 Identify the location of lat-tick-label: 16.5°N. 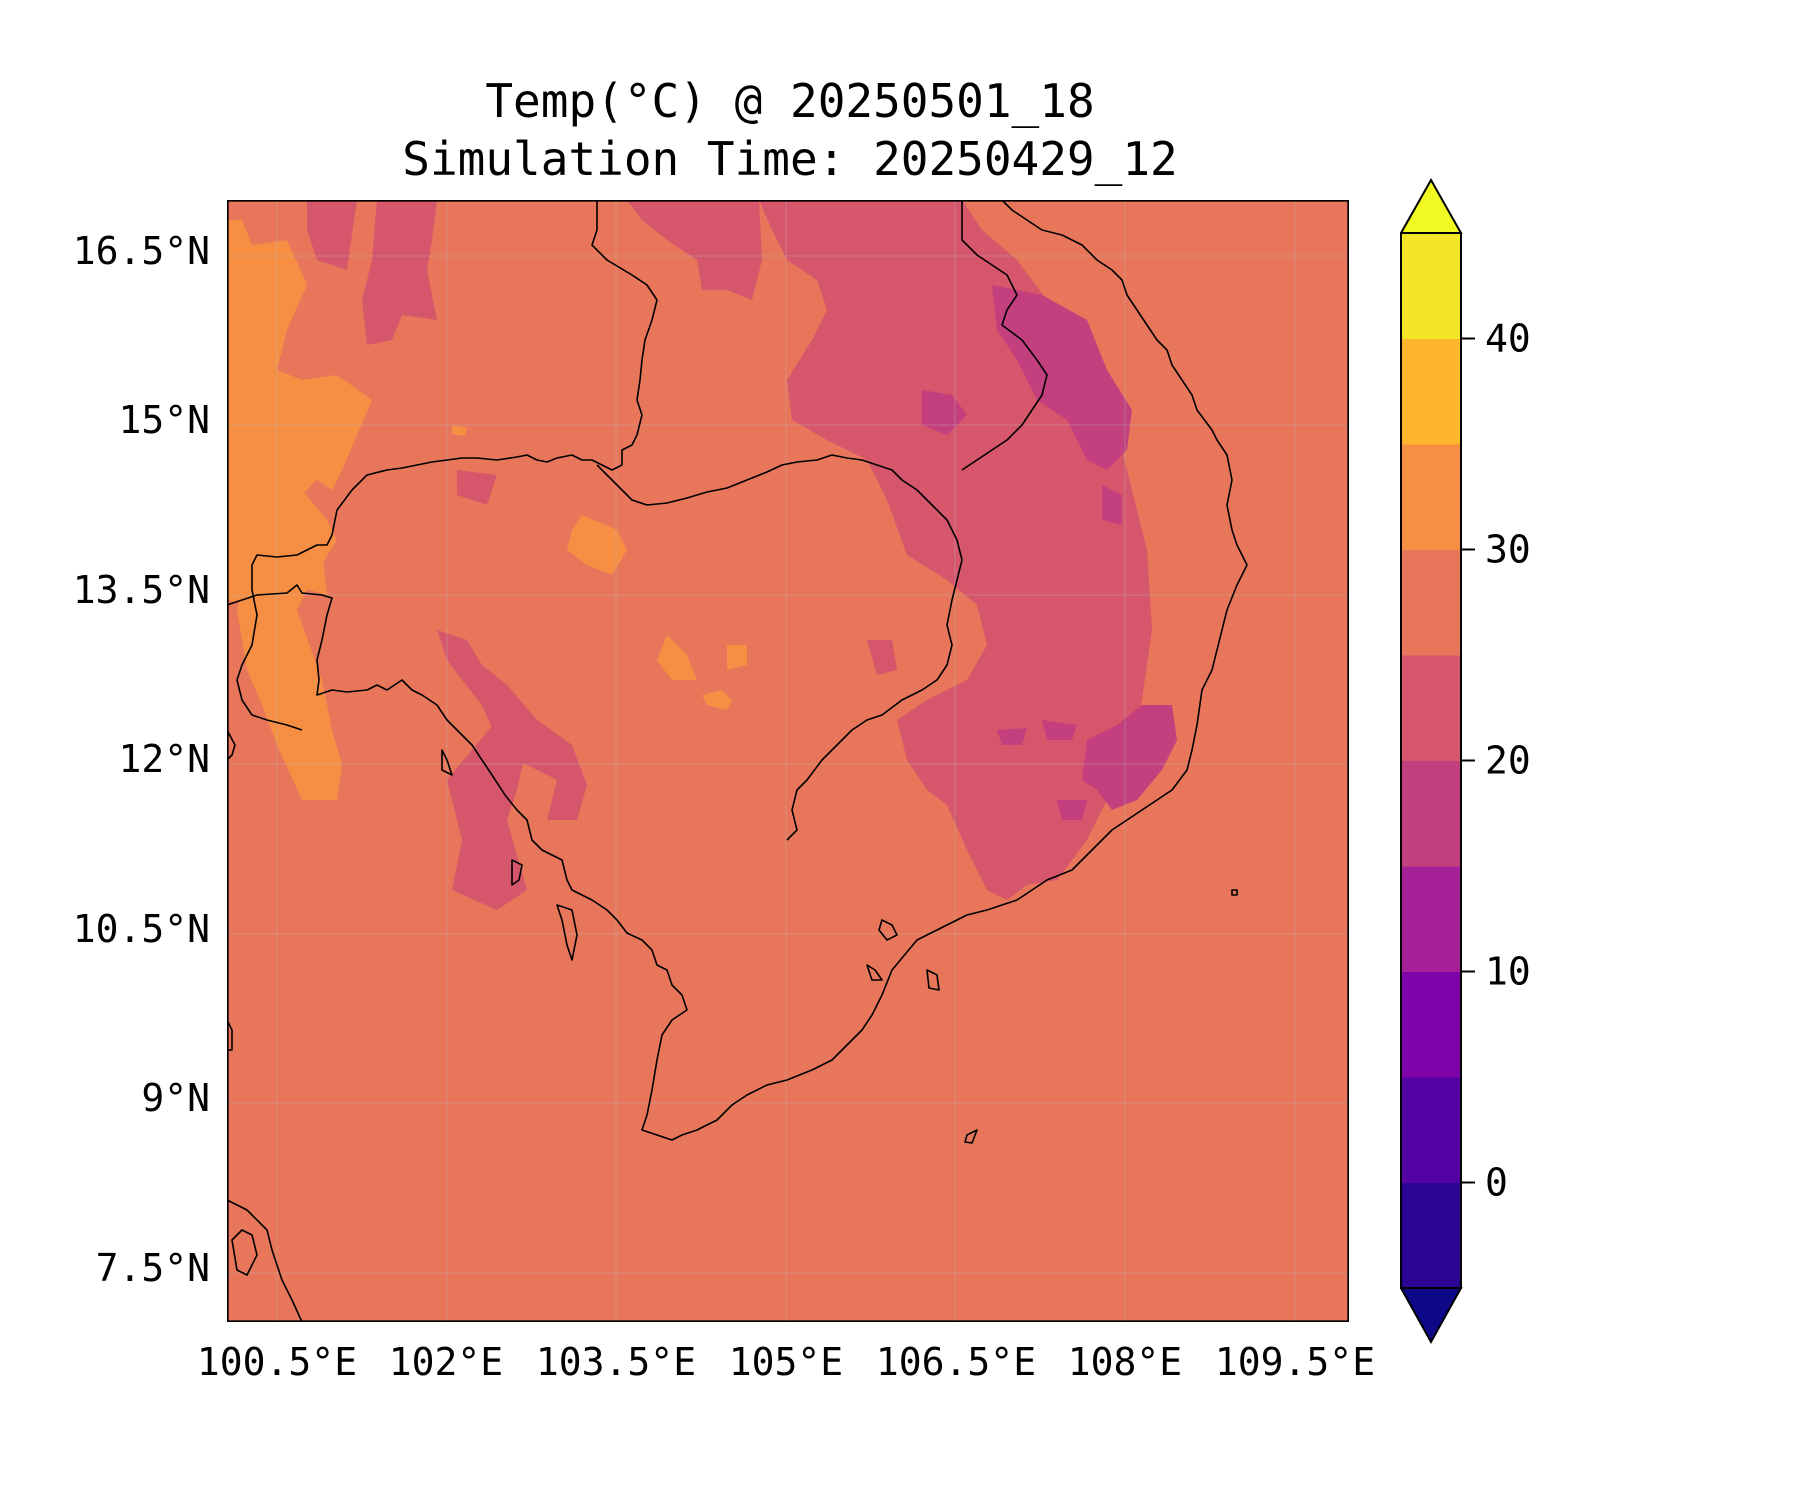
(141, 251).